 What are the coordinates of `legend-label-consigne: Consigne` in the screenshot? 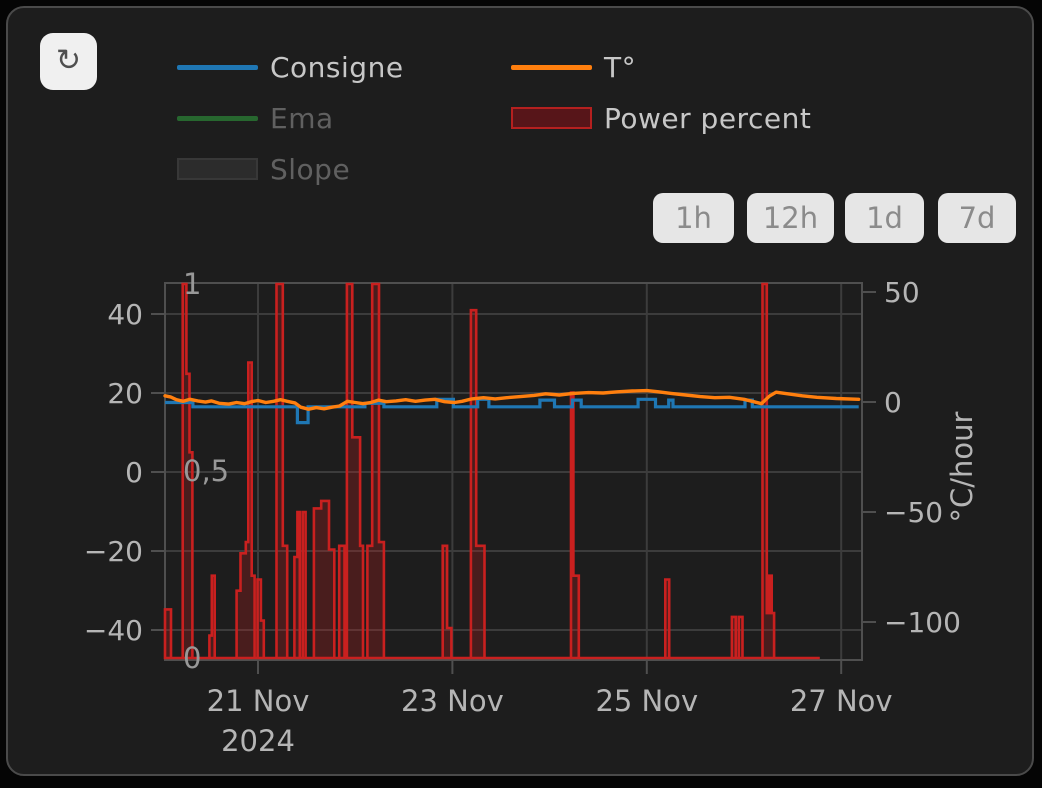 It's located at (337, 67).